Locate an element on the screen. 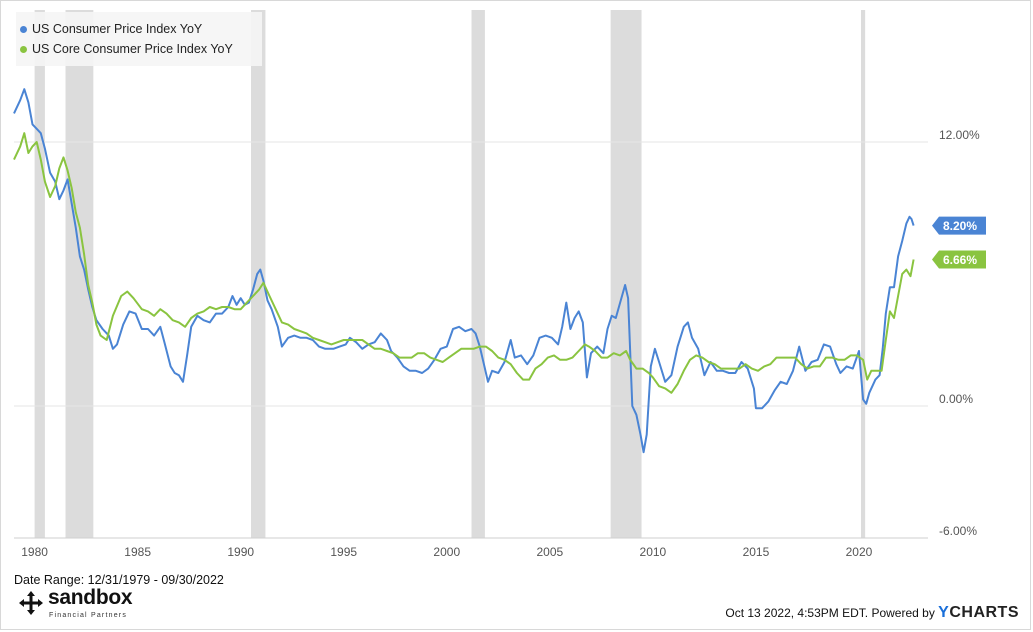 The width and height of the screenshot is (1033, 632). x-tick-label-3: 1995 is located at coordinates (343, 552).